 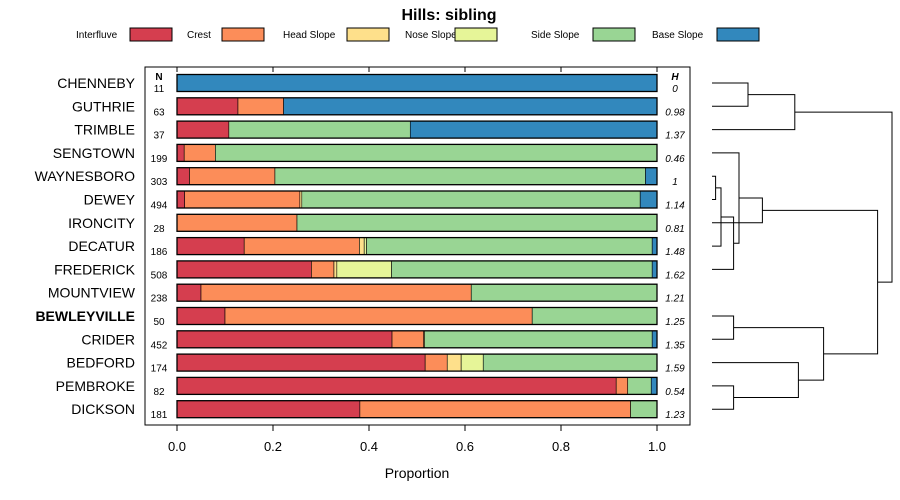 What do you see at coordinates (199, 35) in the screenshot?
I see `legend-label: Crest` at bounding box center [199, 35].